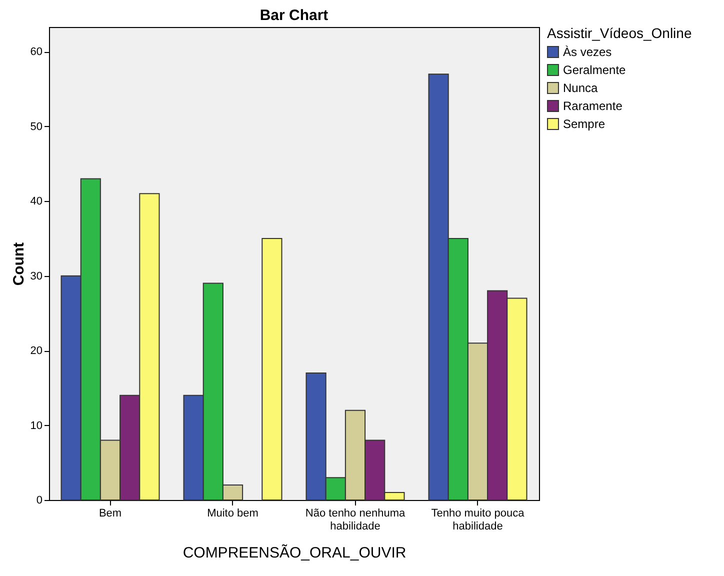  What do you see at coordinates (619, 33) in the screenshot?
I see `legend-title: Assistir_Vídeos_Online` at bounding box center [619, 33].